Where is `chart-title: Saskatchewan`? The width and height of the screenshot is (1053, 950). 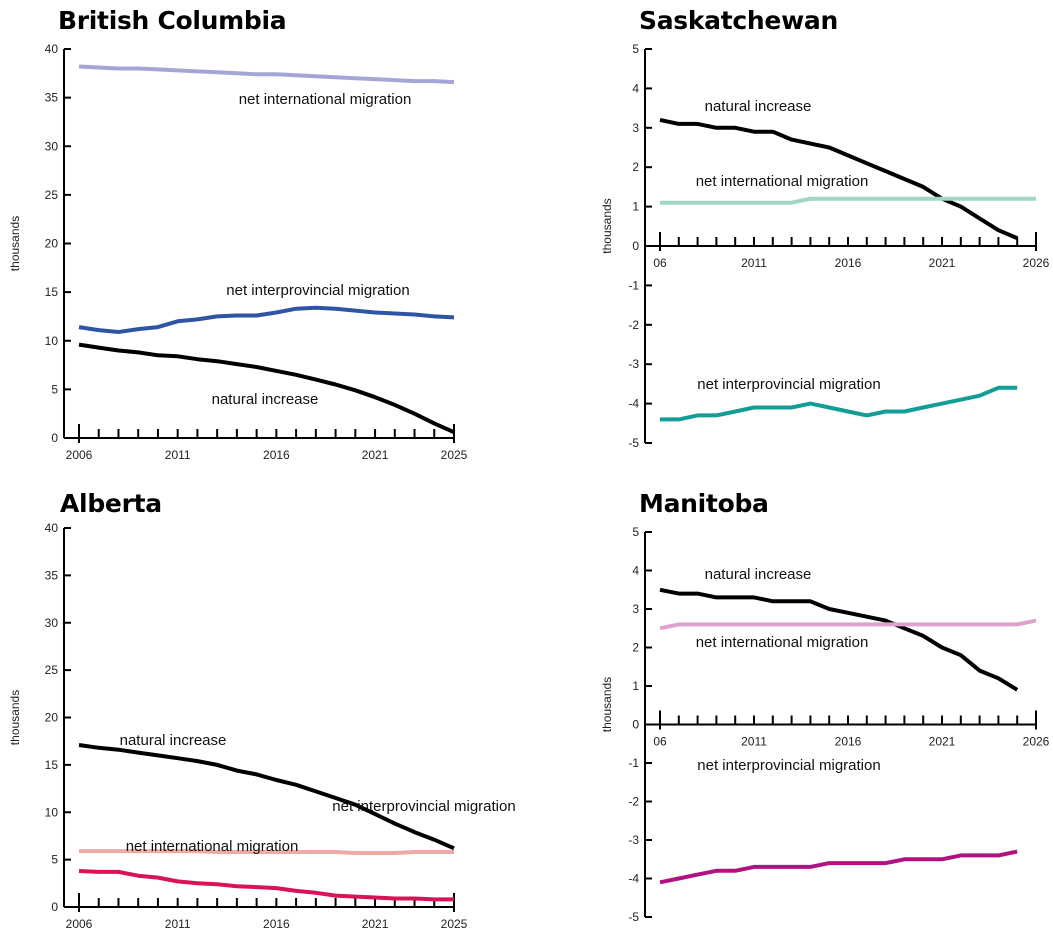 chart-title: Saskatchewan is located at coordinates (738, 20).